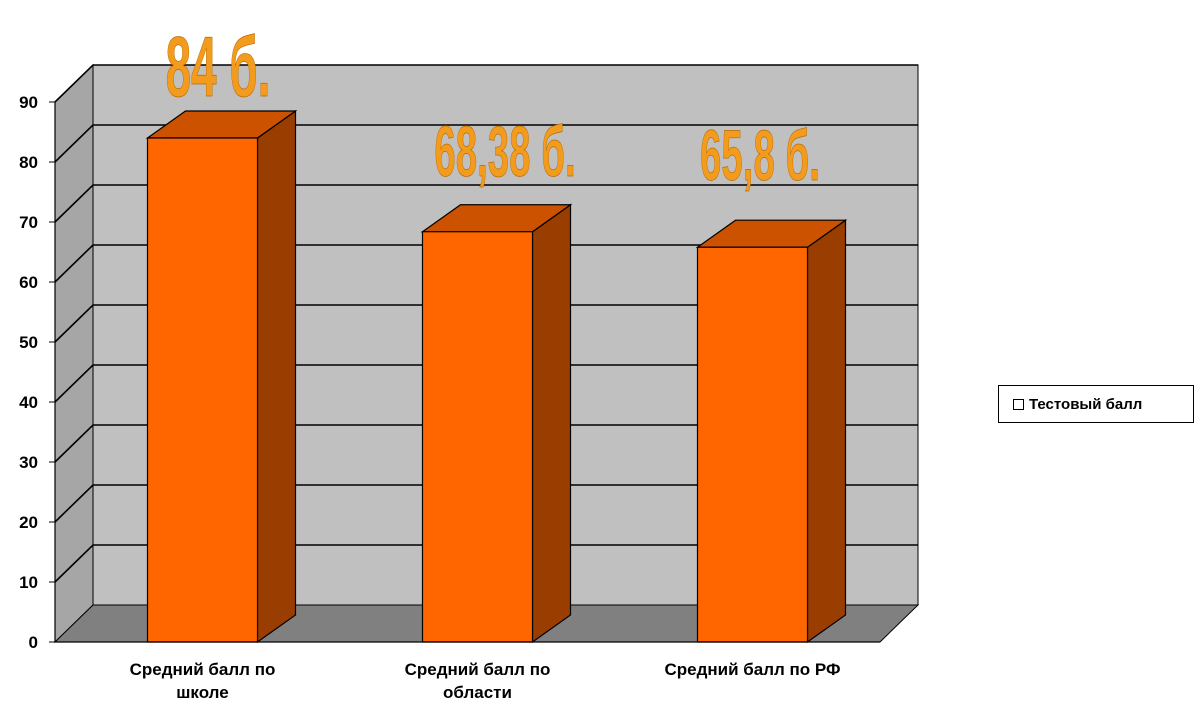 This screenshot has width=1199, height=703. I want to click on y-tick-label: 60, so click(28, 282).